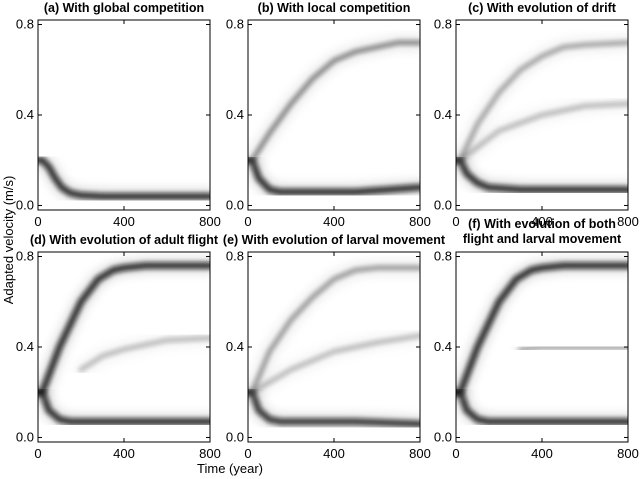  I want to click on y-axis-label: Adapted velocity (m/s), so click(8, 240).